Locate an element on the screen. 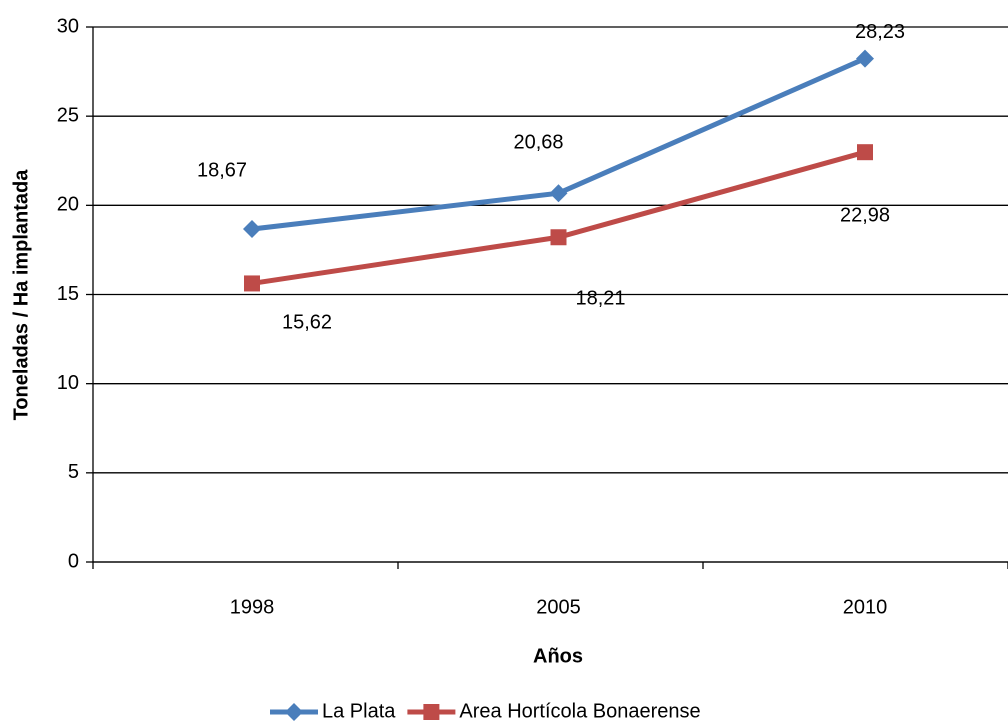  data-label: 28,23 is located at coordinates (880, 32).